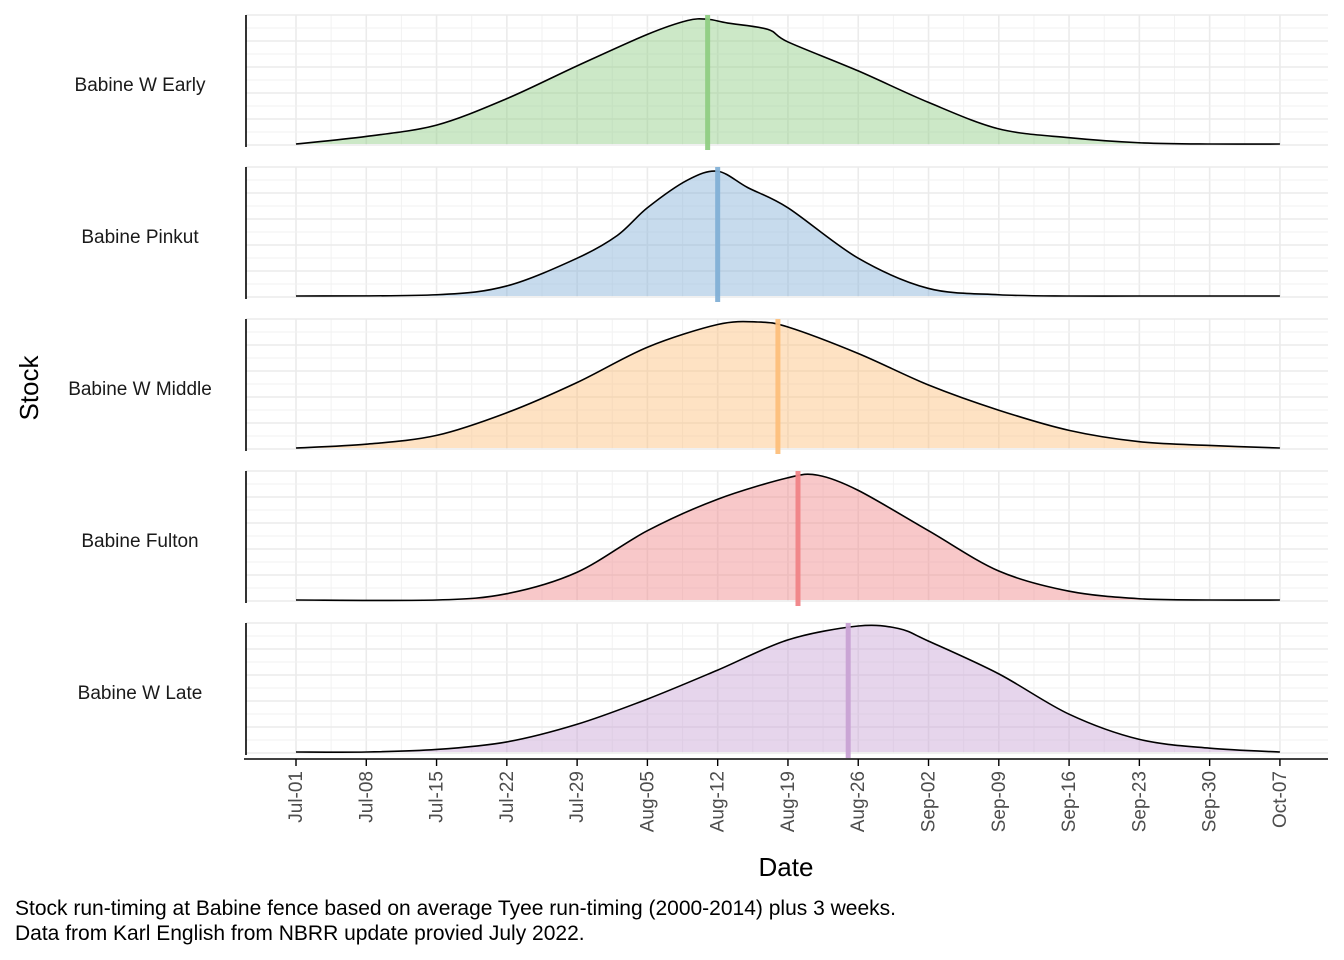  Describe the element at coordinates (1280, 799) in the screenshot. I see `x-tick-label: Oct-07` at that location.